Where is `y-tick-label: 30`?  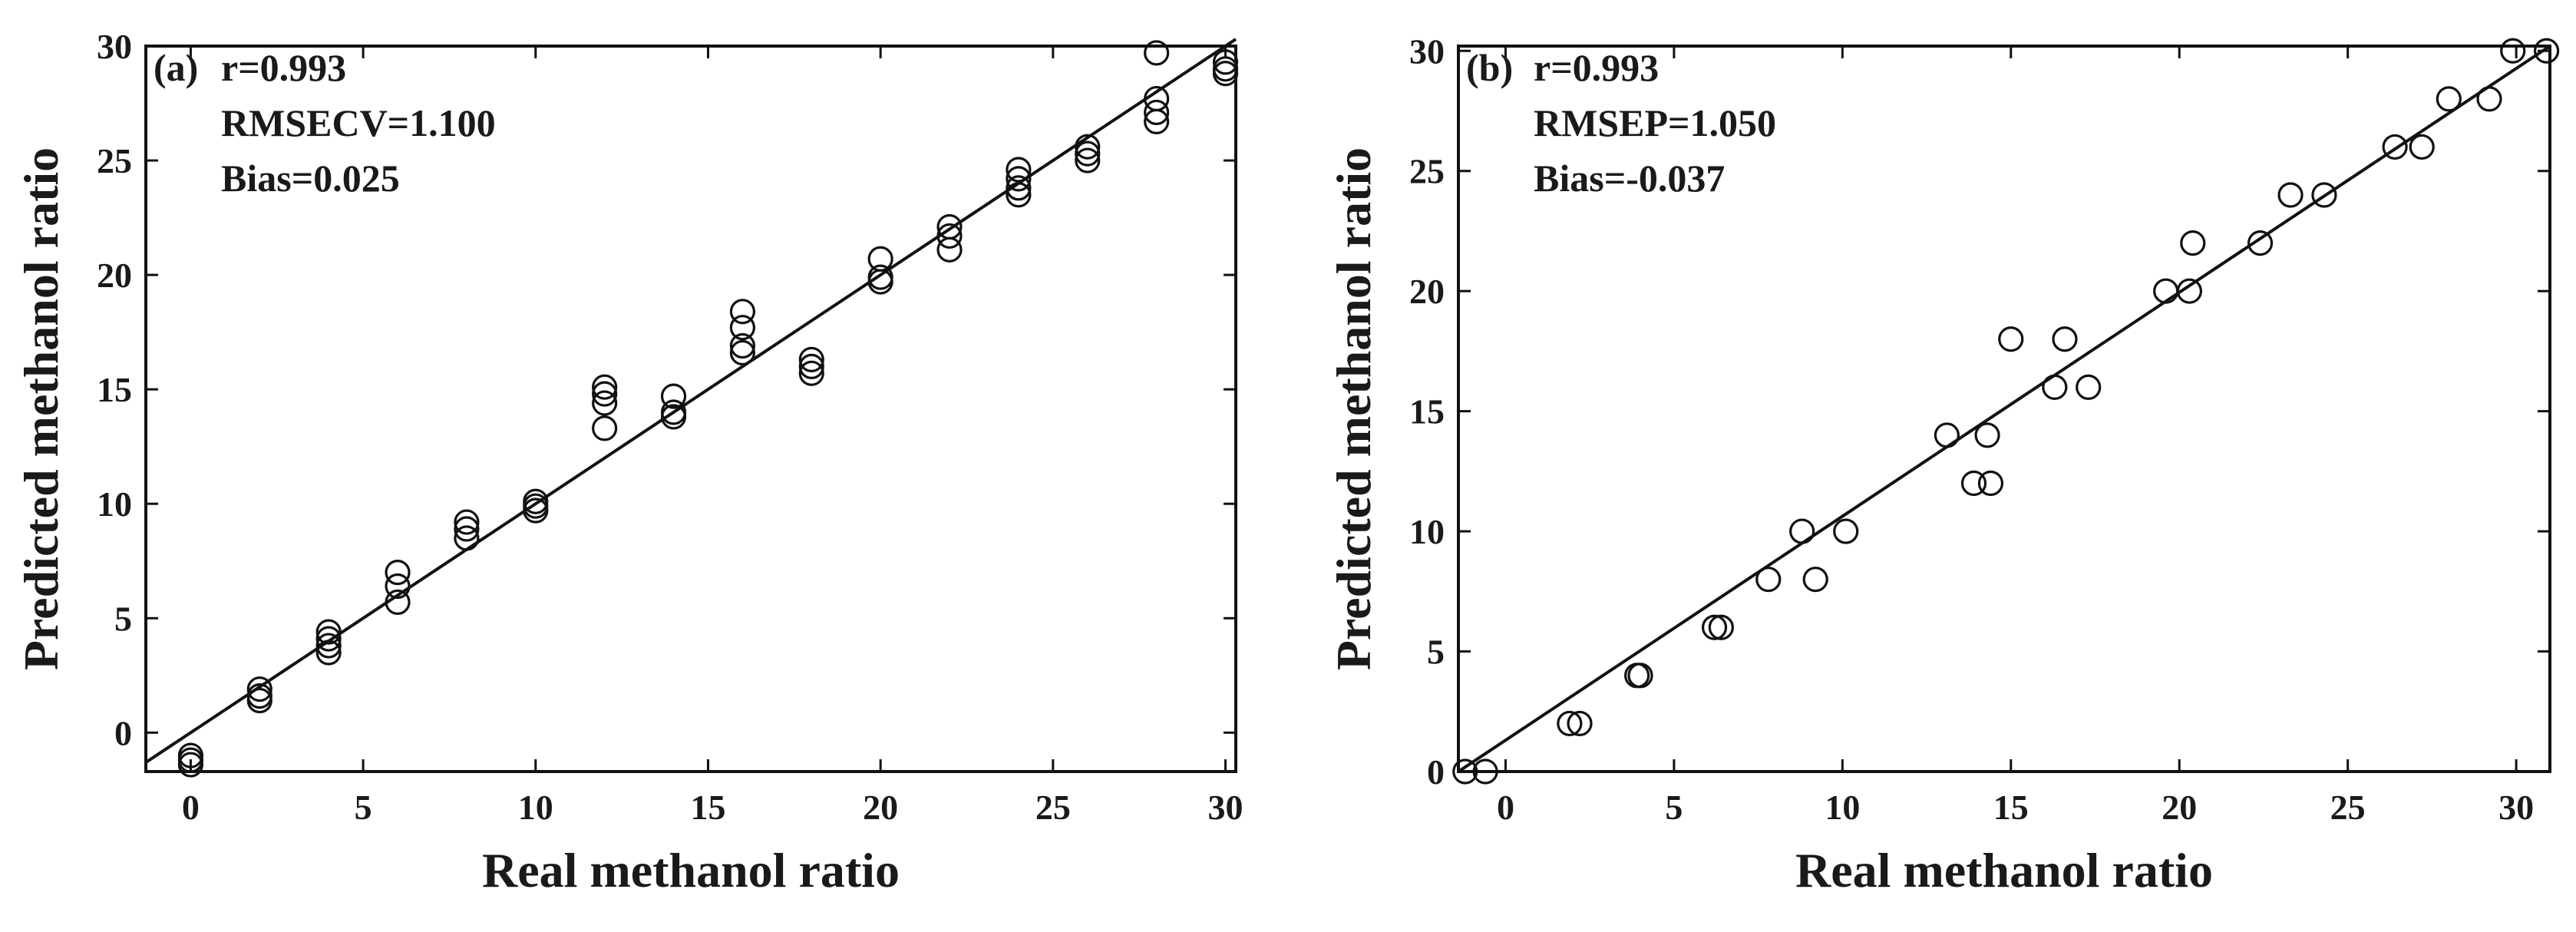
y-tick-label: 30 is located at coordinates (114, 46).